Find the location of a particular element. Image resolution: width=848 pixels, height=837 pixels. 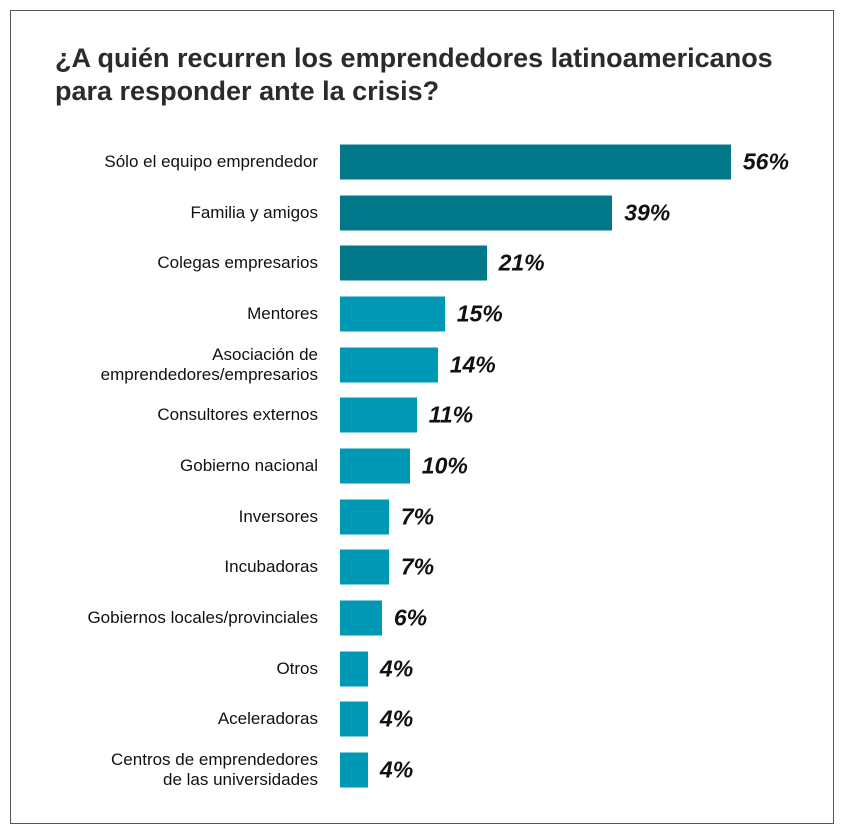

value-label: 11% is located at coordinates (451, 414).